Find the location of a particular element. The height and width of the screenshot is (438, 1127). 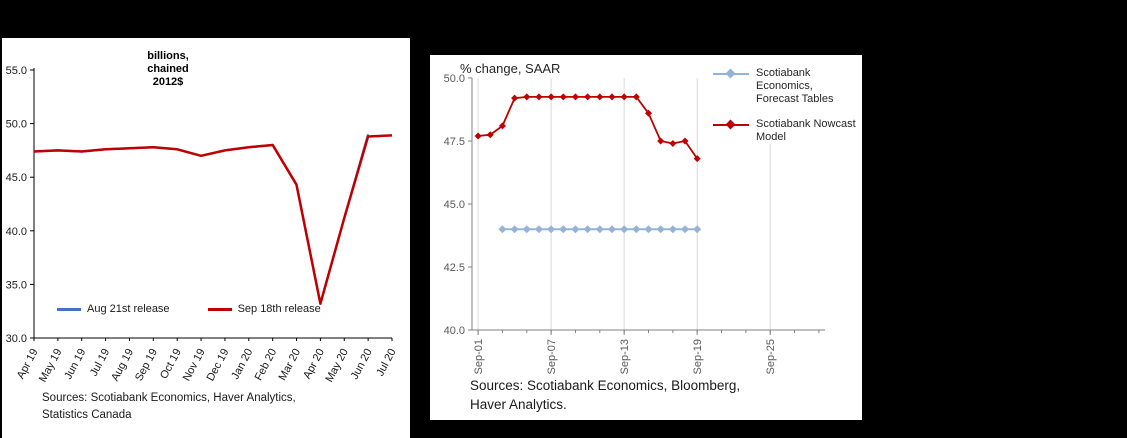

axis-unit-line: billions, is located at coordinates (168, 56).